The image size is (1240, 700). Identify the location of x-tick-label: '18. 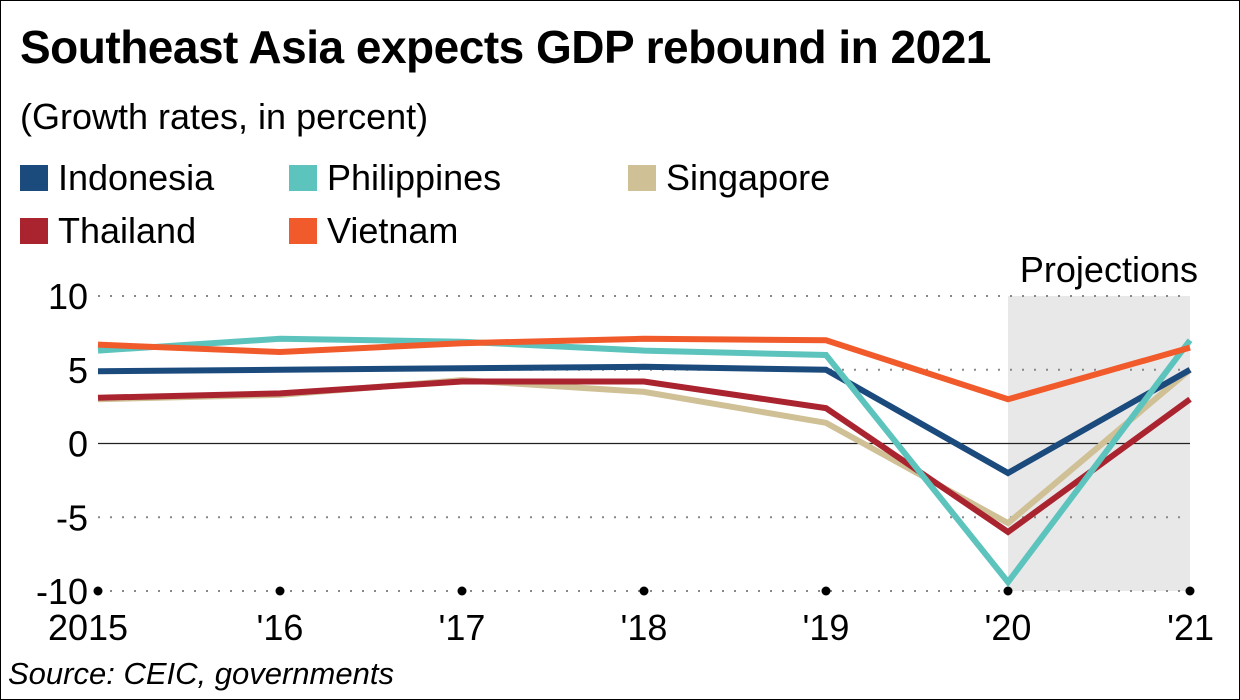
(644, 627).